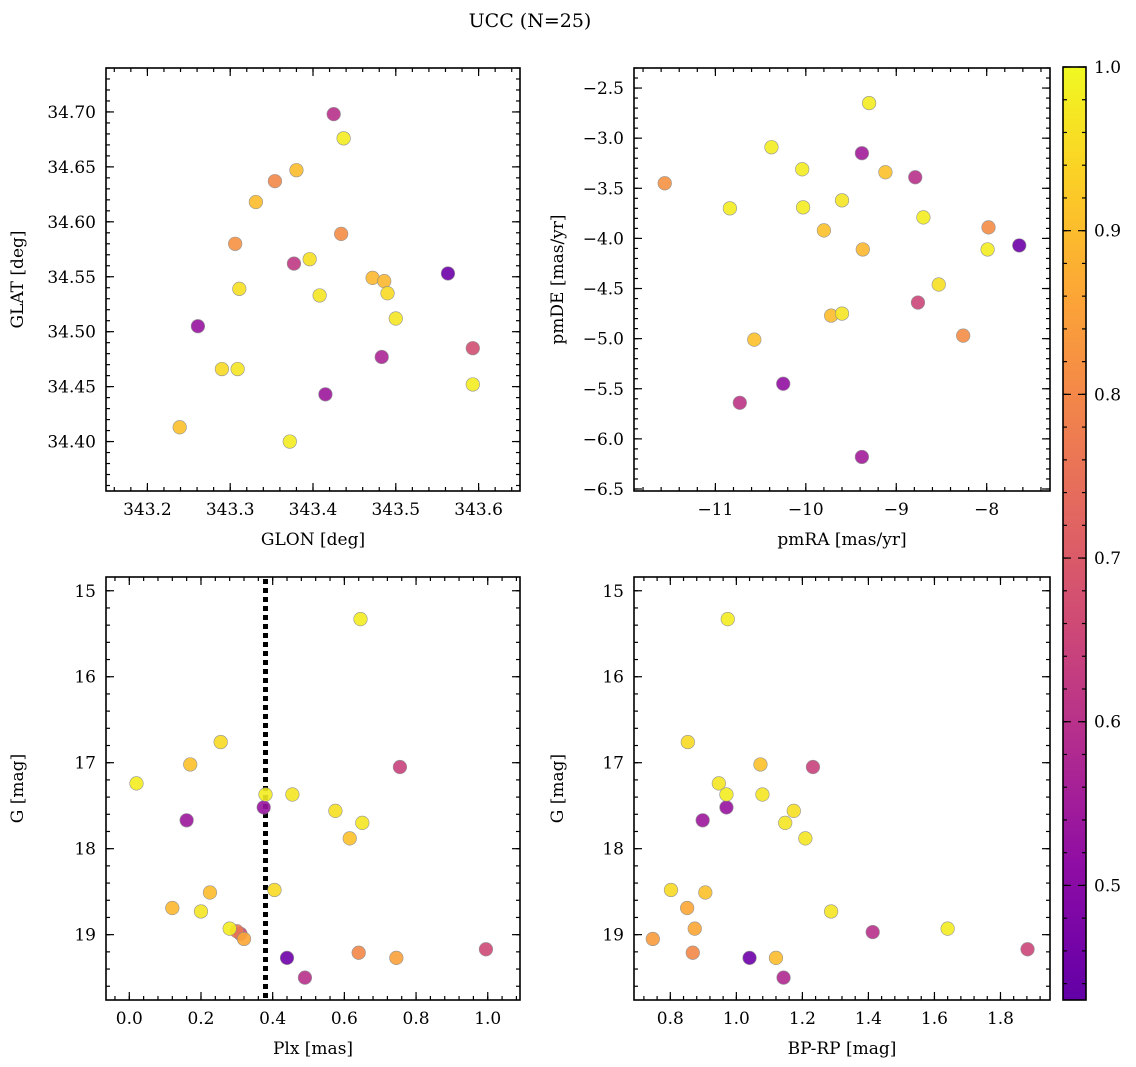 The width and height of the screenshot is (1136, 1067). What do you see at coordinates (313, 540) in the screenshot?
I see `x-axis-label: GLON [deg]` at bounding box center [313, 540].